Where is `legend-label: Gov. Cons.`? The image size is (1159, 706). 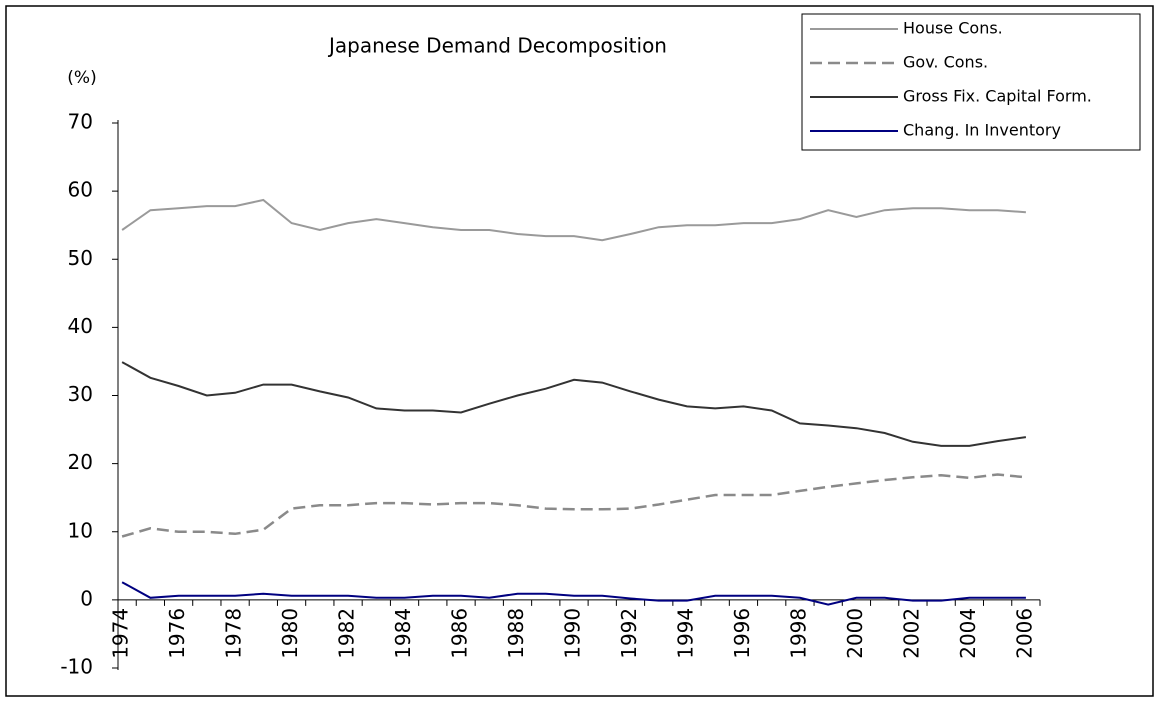
legend-label: Gov. Cons. is located at coordinates (945, 62).